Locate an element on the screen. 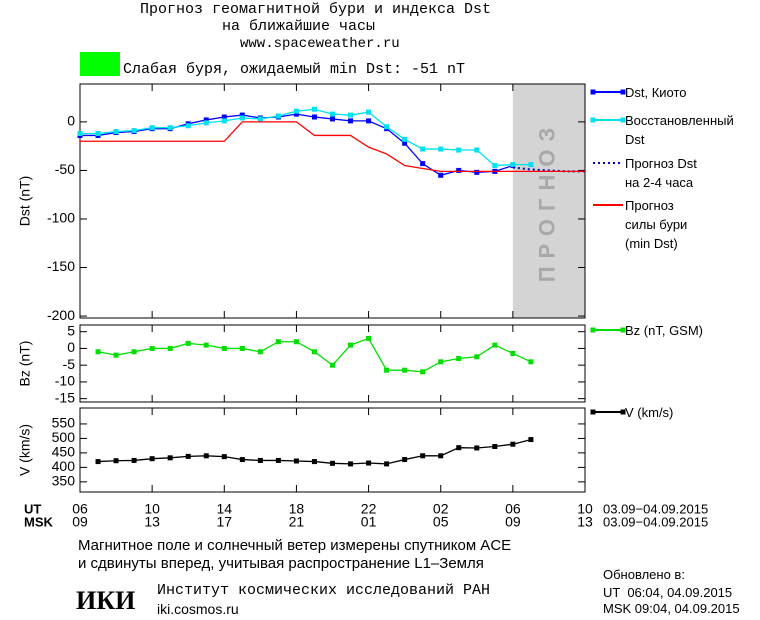  y-axis-label: Bz (nT) is located at coordinates (25, 364).